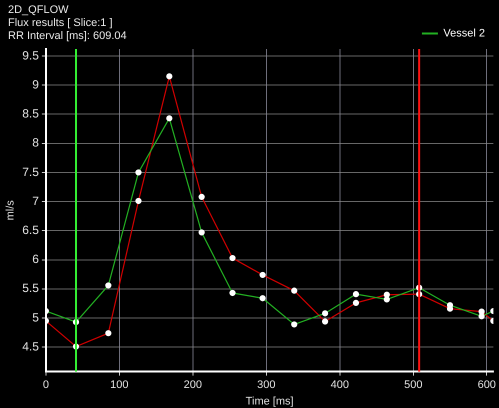 The image size is (499, 408). Describe the element at coordinates (36, 143) in the screenshot. I see `y-tick-label: 8` at that location.